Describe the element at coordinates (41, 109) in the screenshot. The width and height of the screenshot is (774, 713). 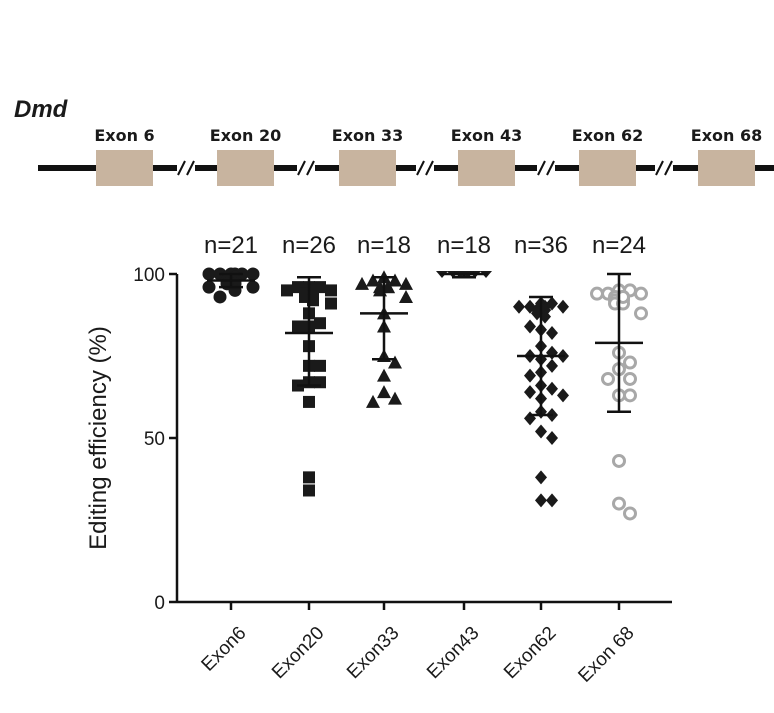
I see `gene-name: Dmd` at that location.